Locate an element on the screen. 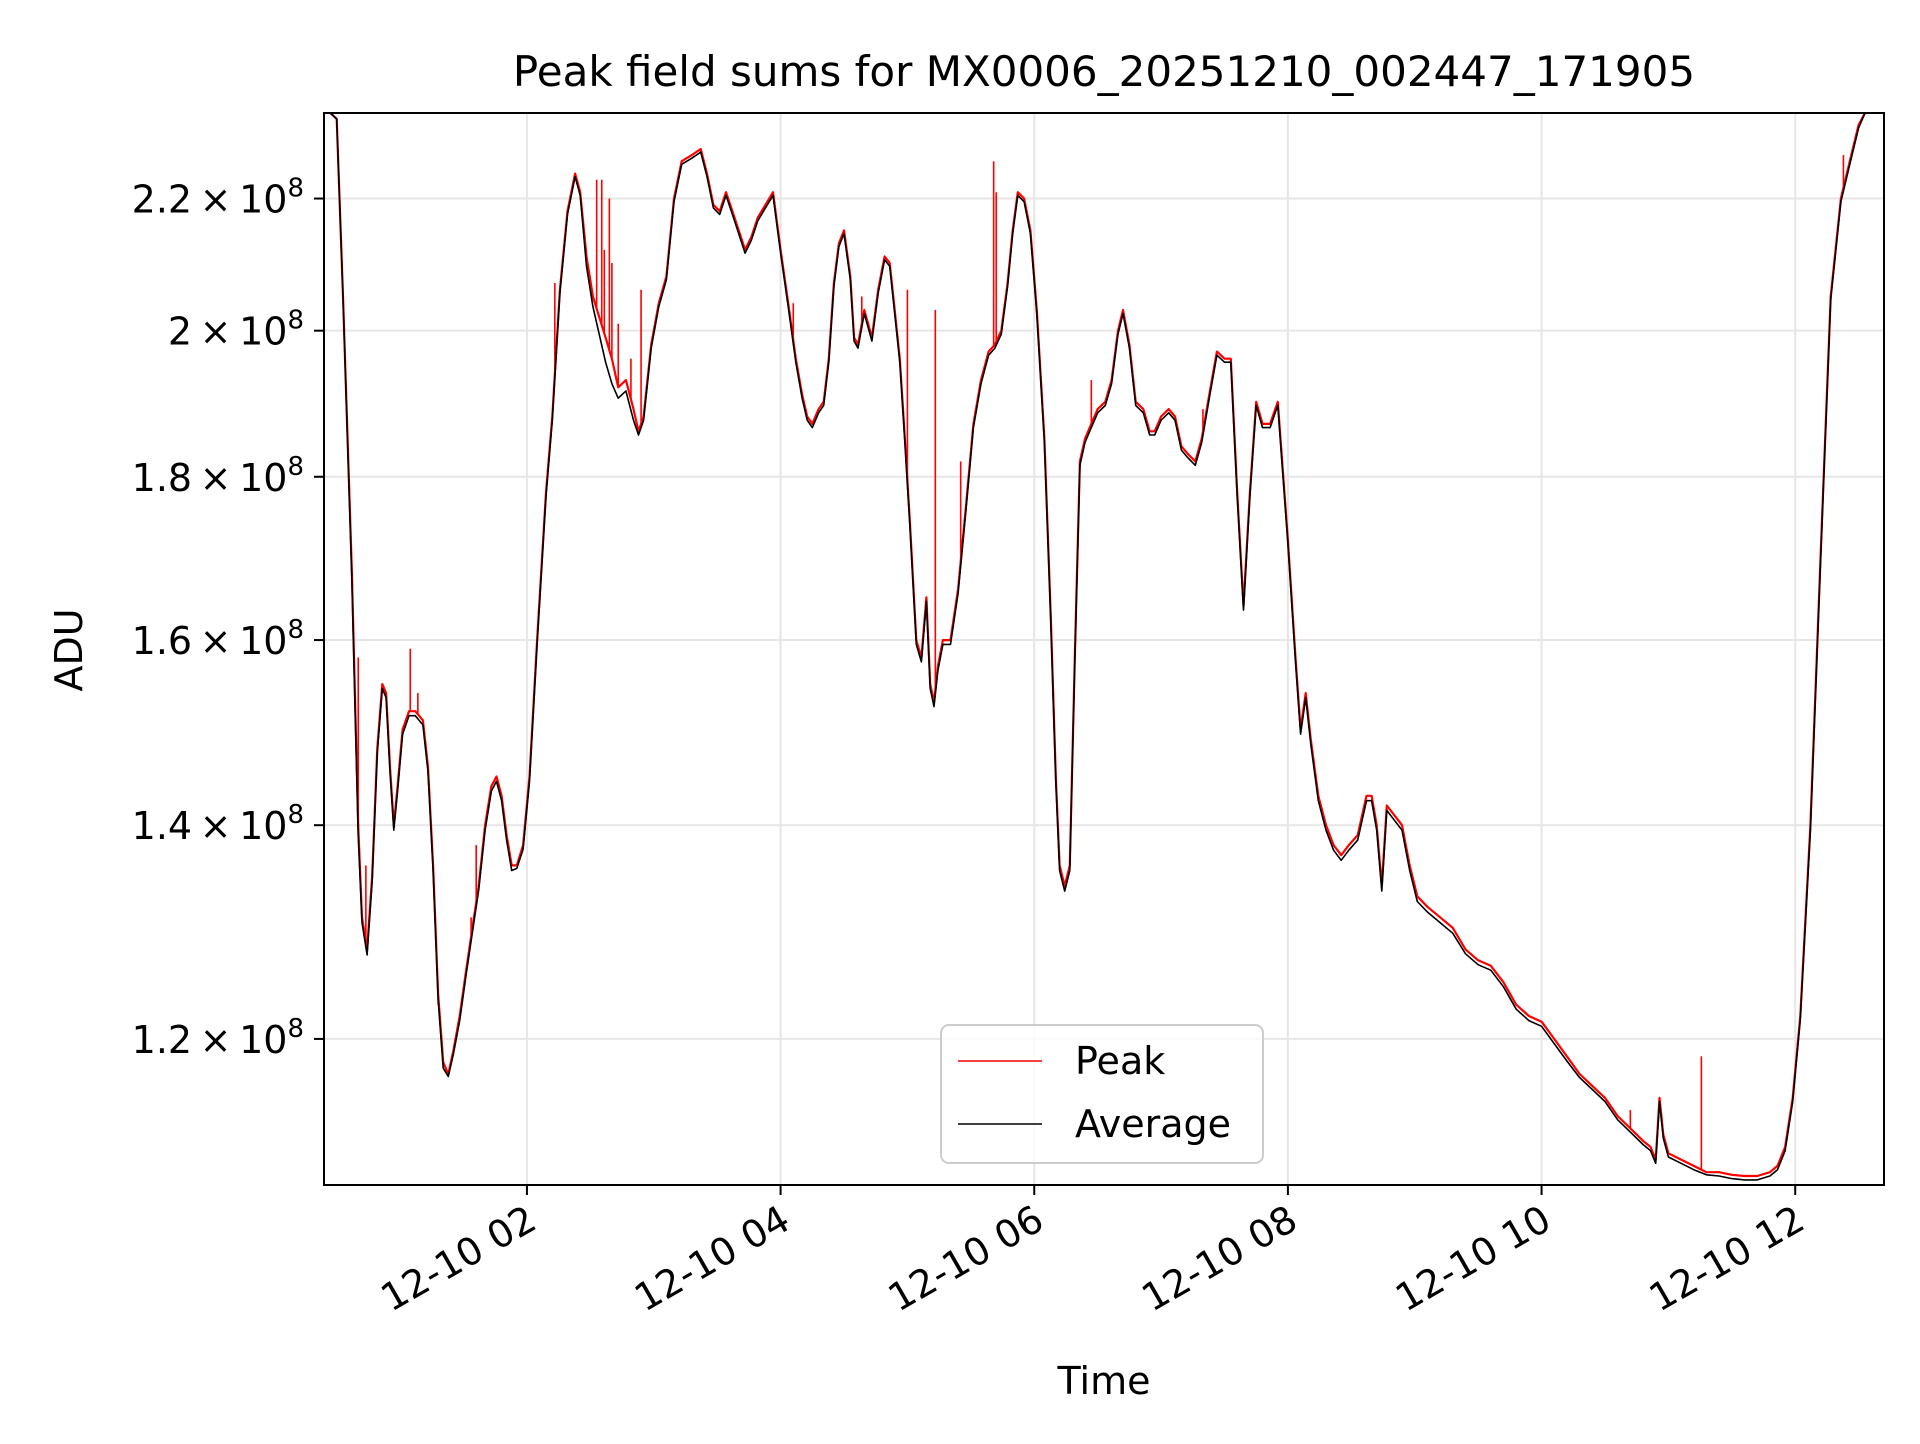 The width and height of the screenshot is (1920, 1444). legend-average-label: Average is located at coordinates (1153, 1124).